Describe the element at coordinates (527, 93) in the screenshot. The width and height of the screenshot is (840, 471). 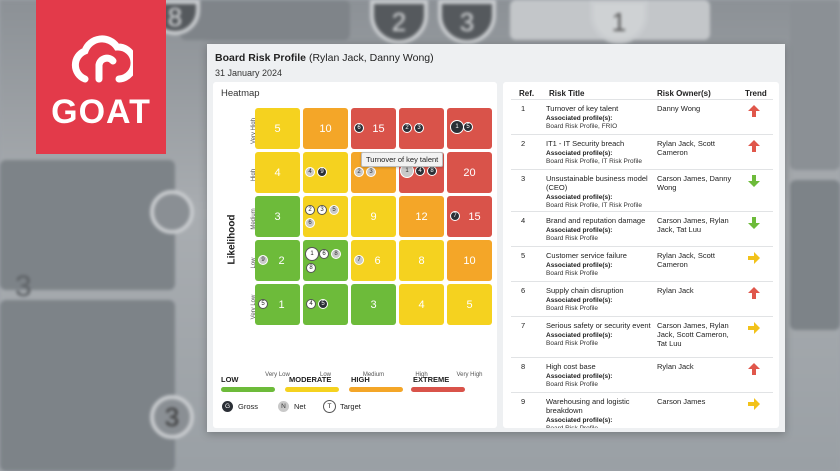
I see `col-header-ref: Ref.` at that location.